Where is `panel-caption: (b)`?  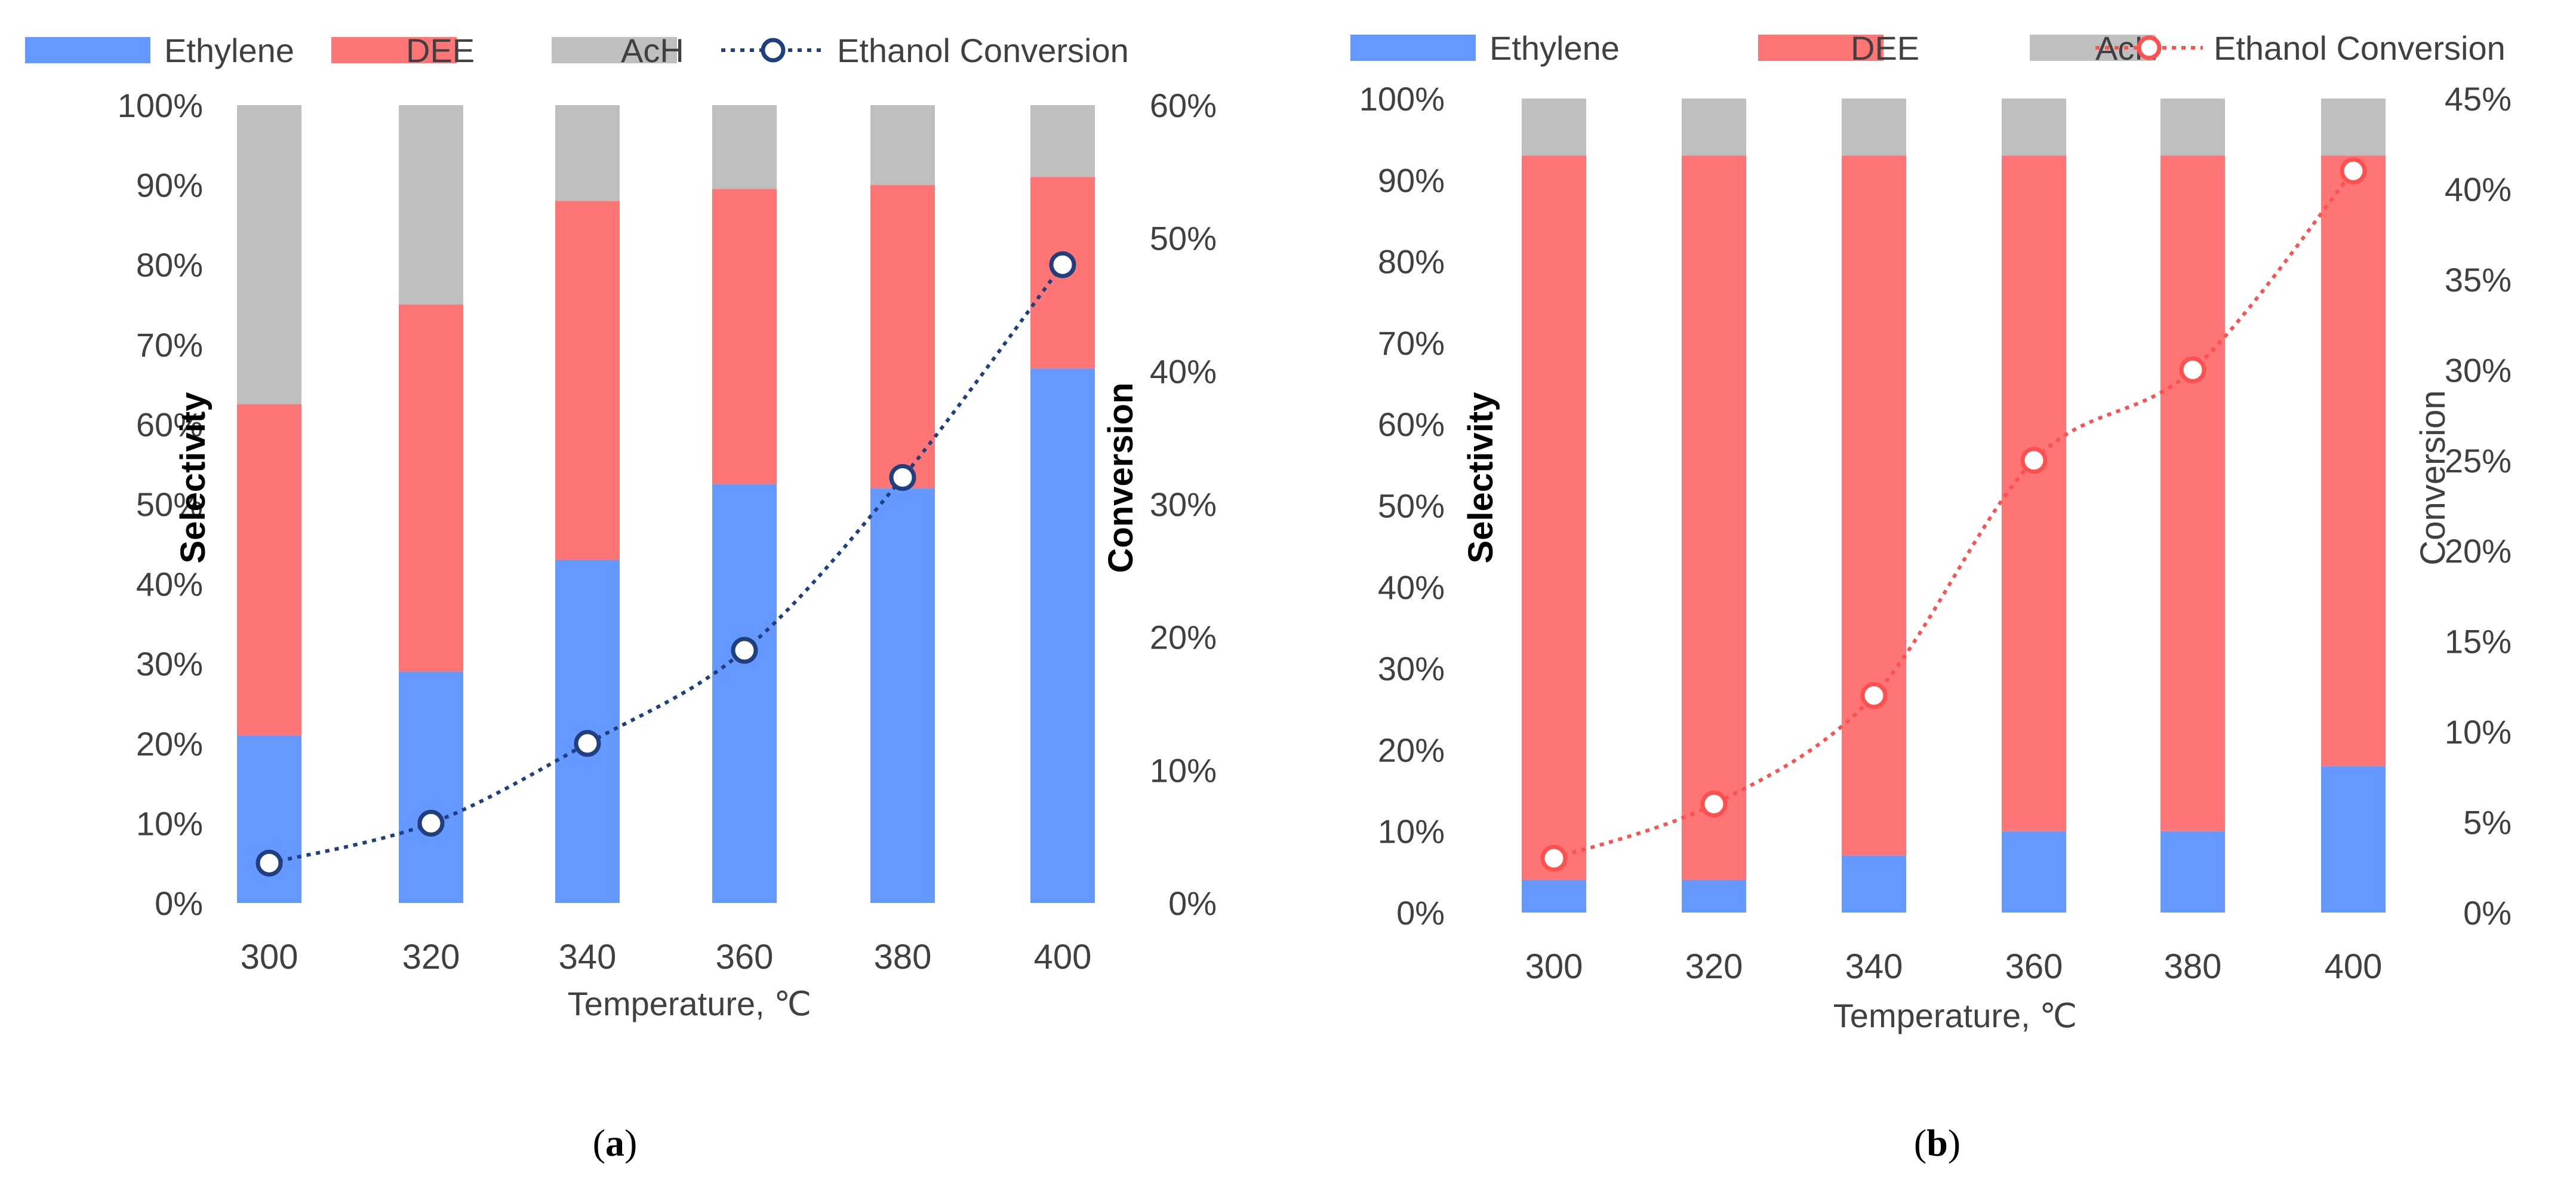 panel-caption: (b) is located at coordinates (1937, 1143).